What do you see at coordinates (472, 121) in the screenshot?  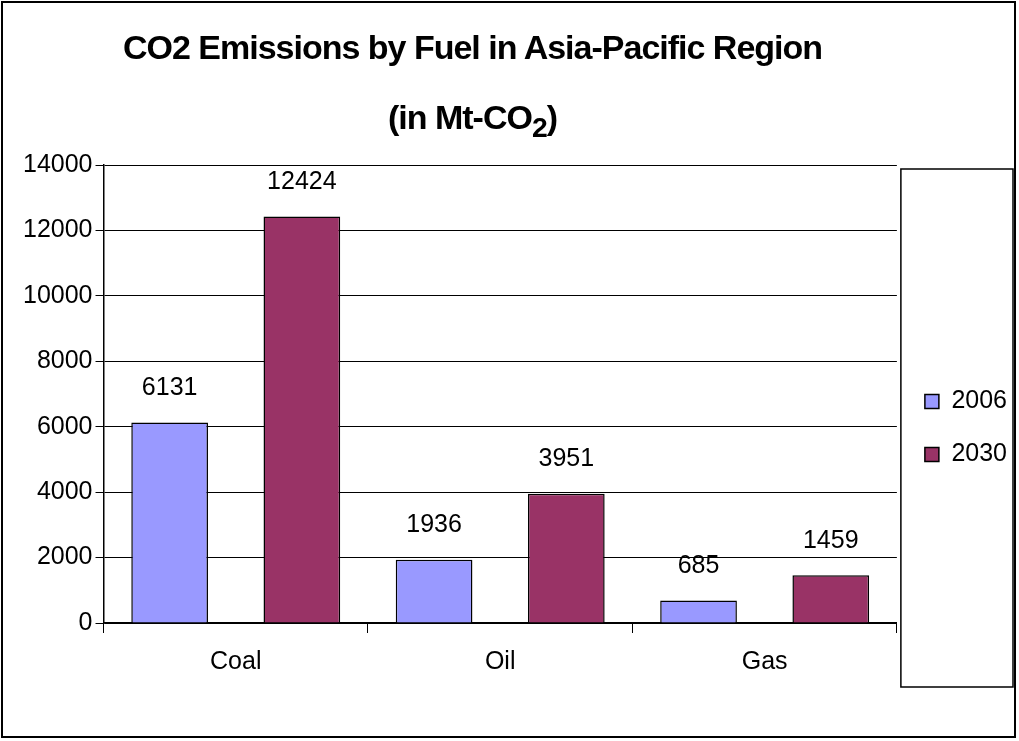 I see `chart-subtitle: (in Mt-CO$_{2}$)` at bounding box center [472, 121].